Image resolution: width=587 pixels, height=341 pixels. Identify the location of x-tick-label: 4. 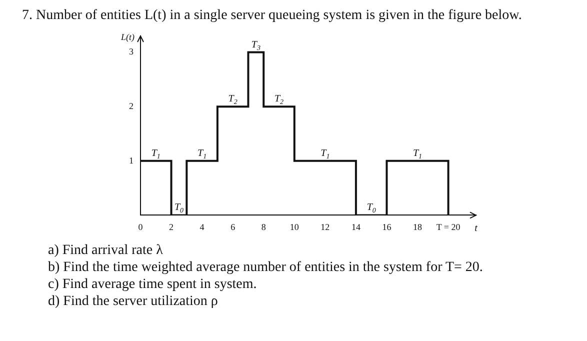
(202, 227).